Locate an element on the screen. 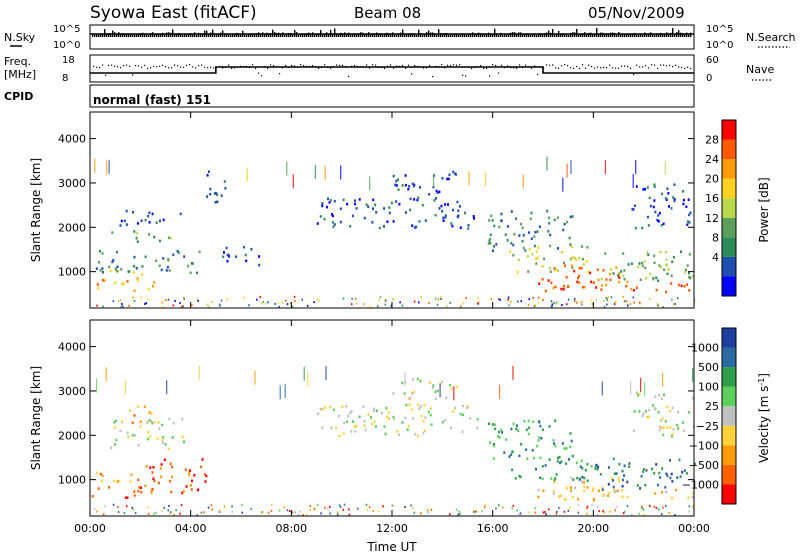 This screenshot has width=800, height=554. cpid-frame is located at coordinates (392, 96).